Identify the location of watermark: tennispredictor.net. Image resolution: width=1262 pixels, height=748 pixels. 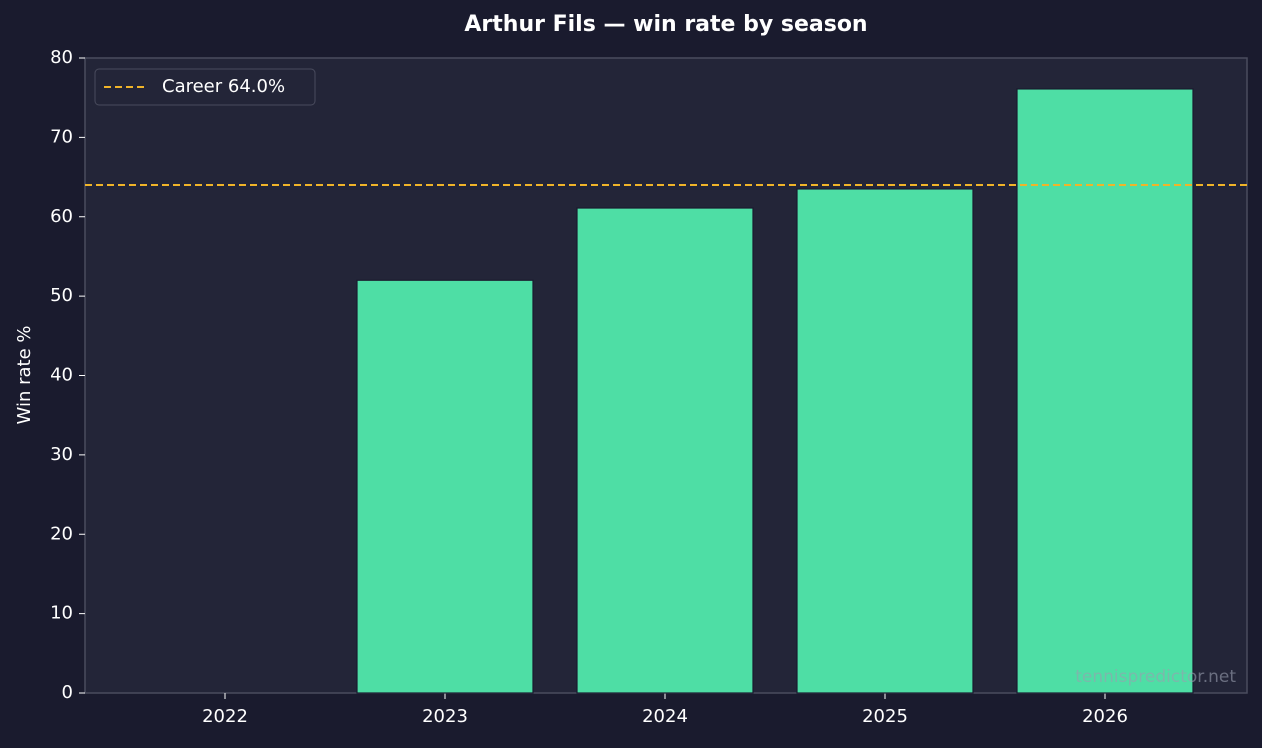
(1155, 677).